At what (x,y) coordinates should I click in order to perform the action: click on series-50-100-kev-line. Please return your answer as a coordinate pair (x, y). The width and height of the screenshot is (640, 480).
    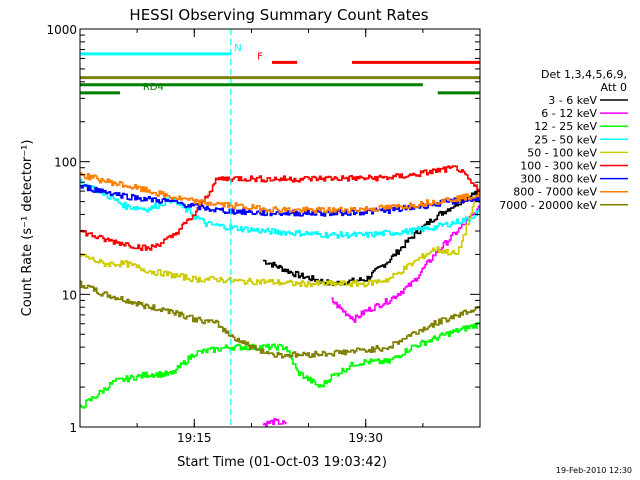
    Looking at the image, I should click on (280, 236).